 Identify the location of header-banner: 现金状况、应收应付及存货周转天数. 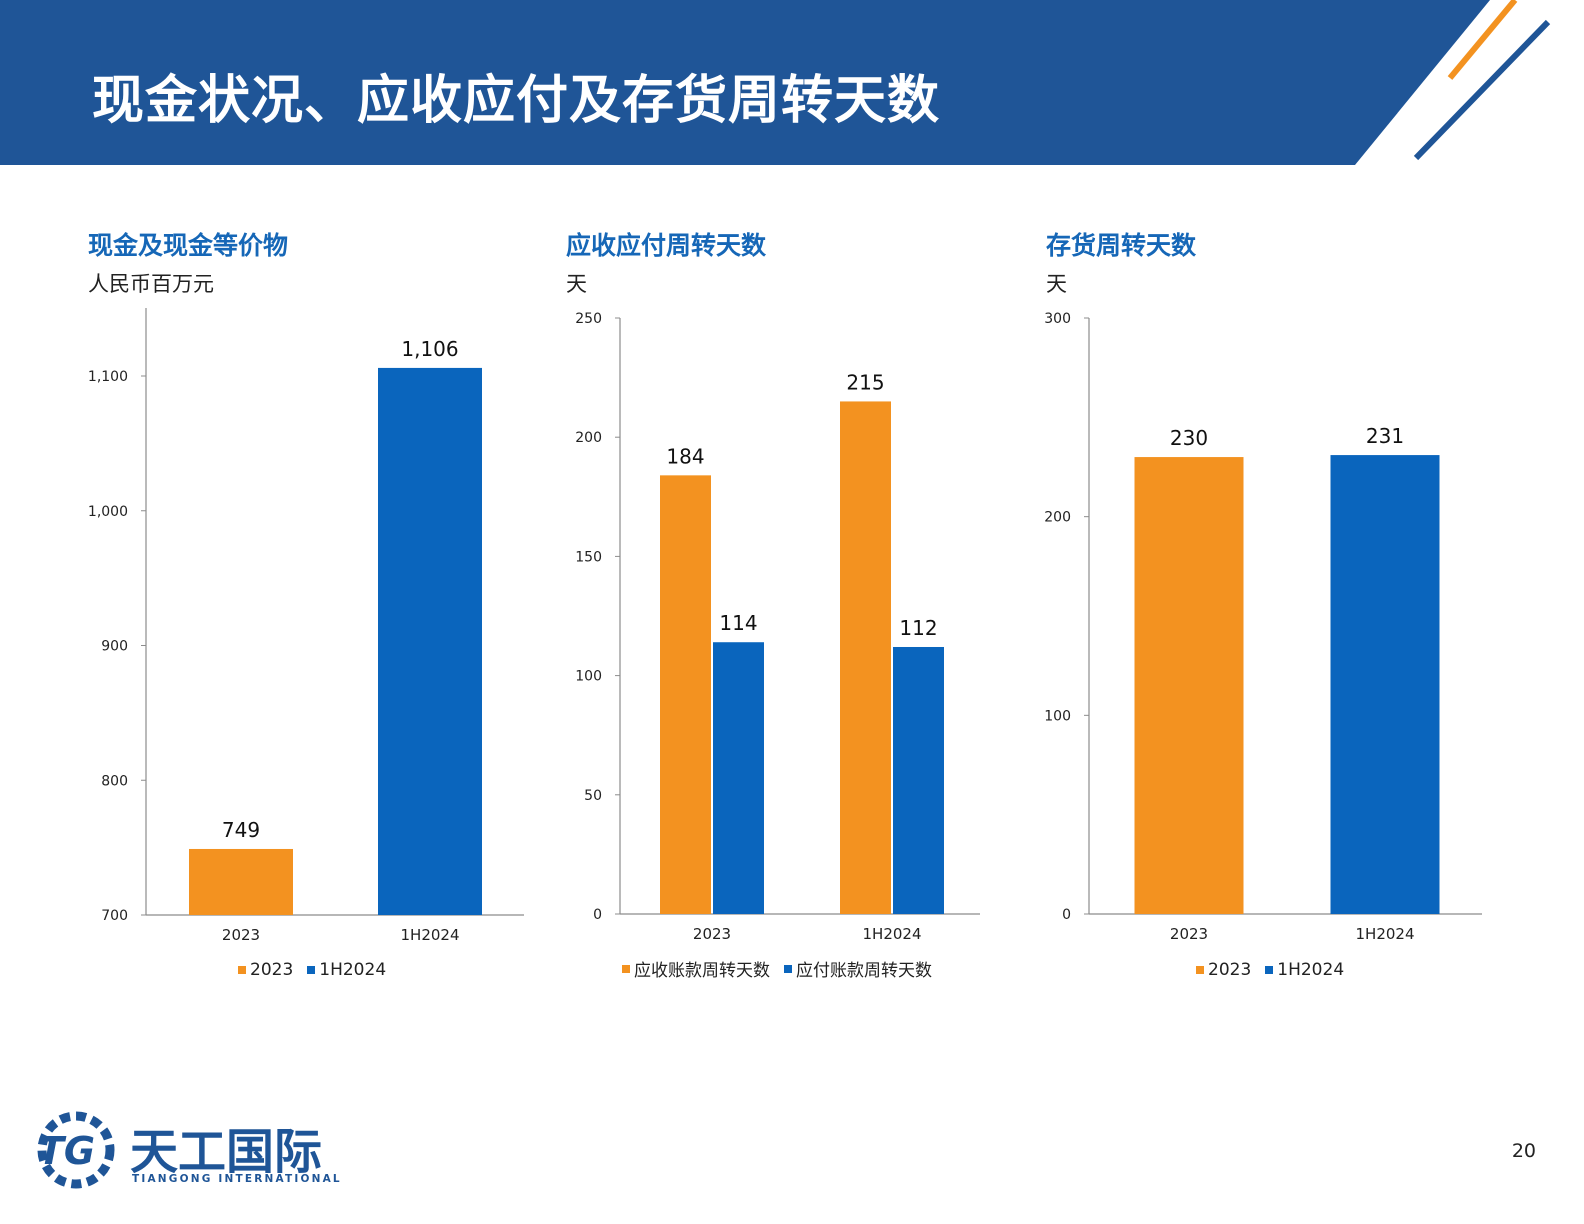
(792, 82).